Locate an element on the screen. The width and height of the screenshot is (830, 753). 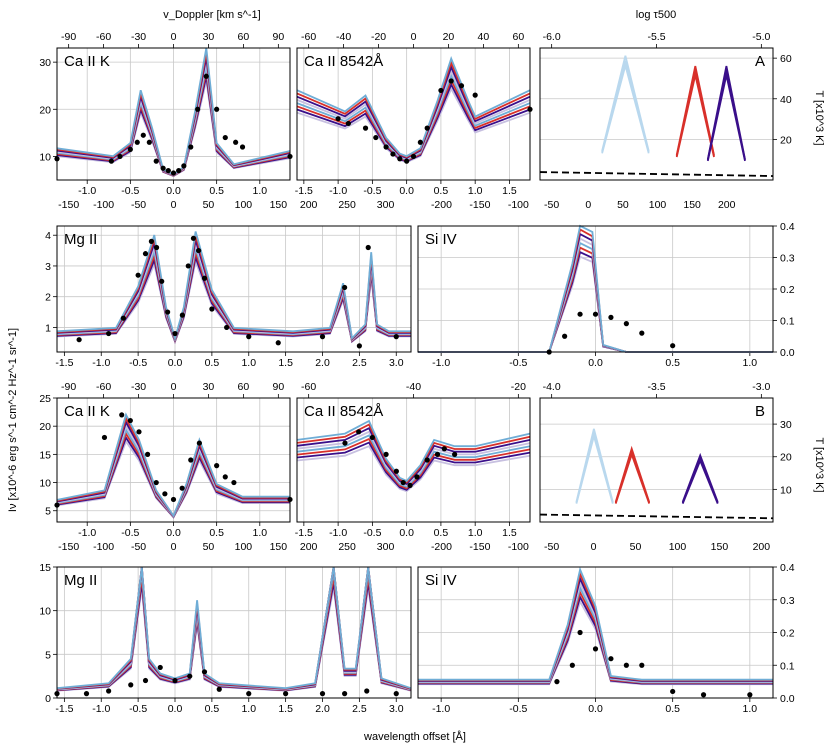
tick-label-x: 0.0 is located at coordinates (595, 709).